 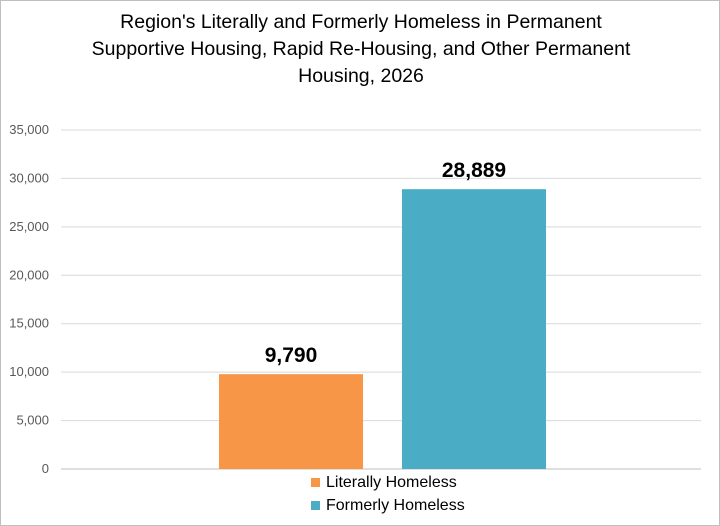 What do you see at coordinates (32, 420) in the screenshot?
I see `y-tick-label: 5,000` at bounding box center [32, 420].